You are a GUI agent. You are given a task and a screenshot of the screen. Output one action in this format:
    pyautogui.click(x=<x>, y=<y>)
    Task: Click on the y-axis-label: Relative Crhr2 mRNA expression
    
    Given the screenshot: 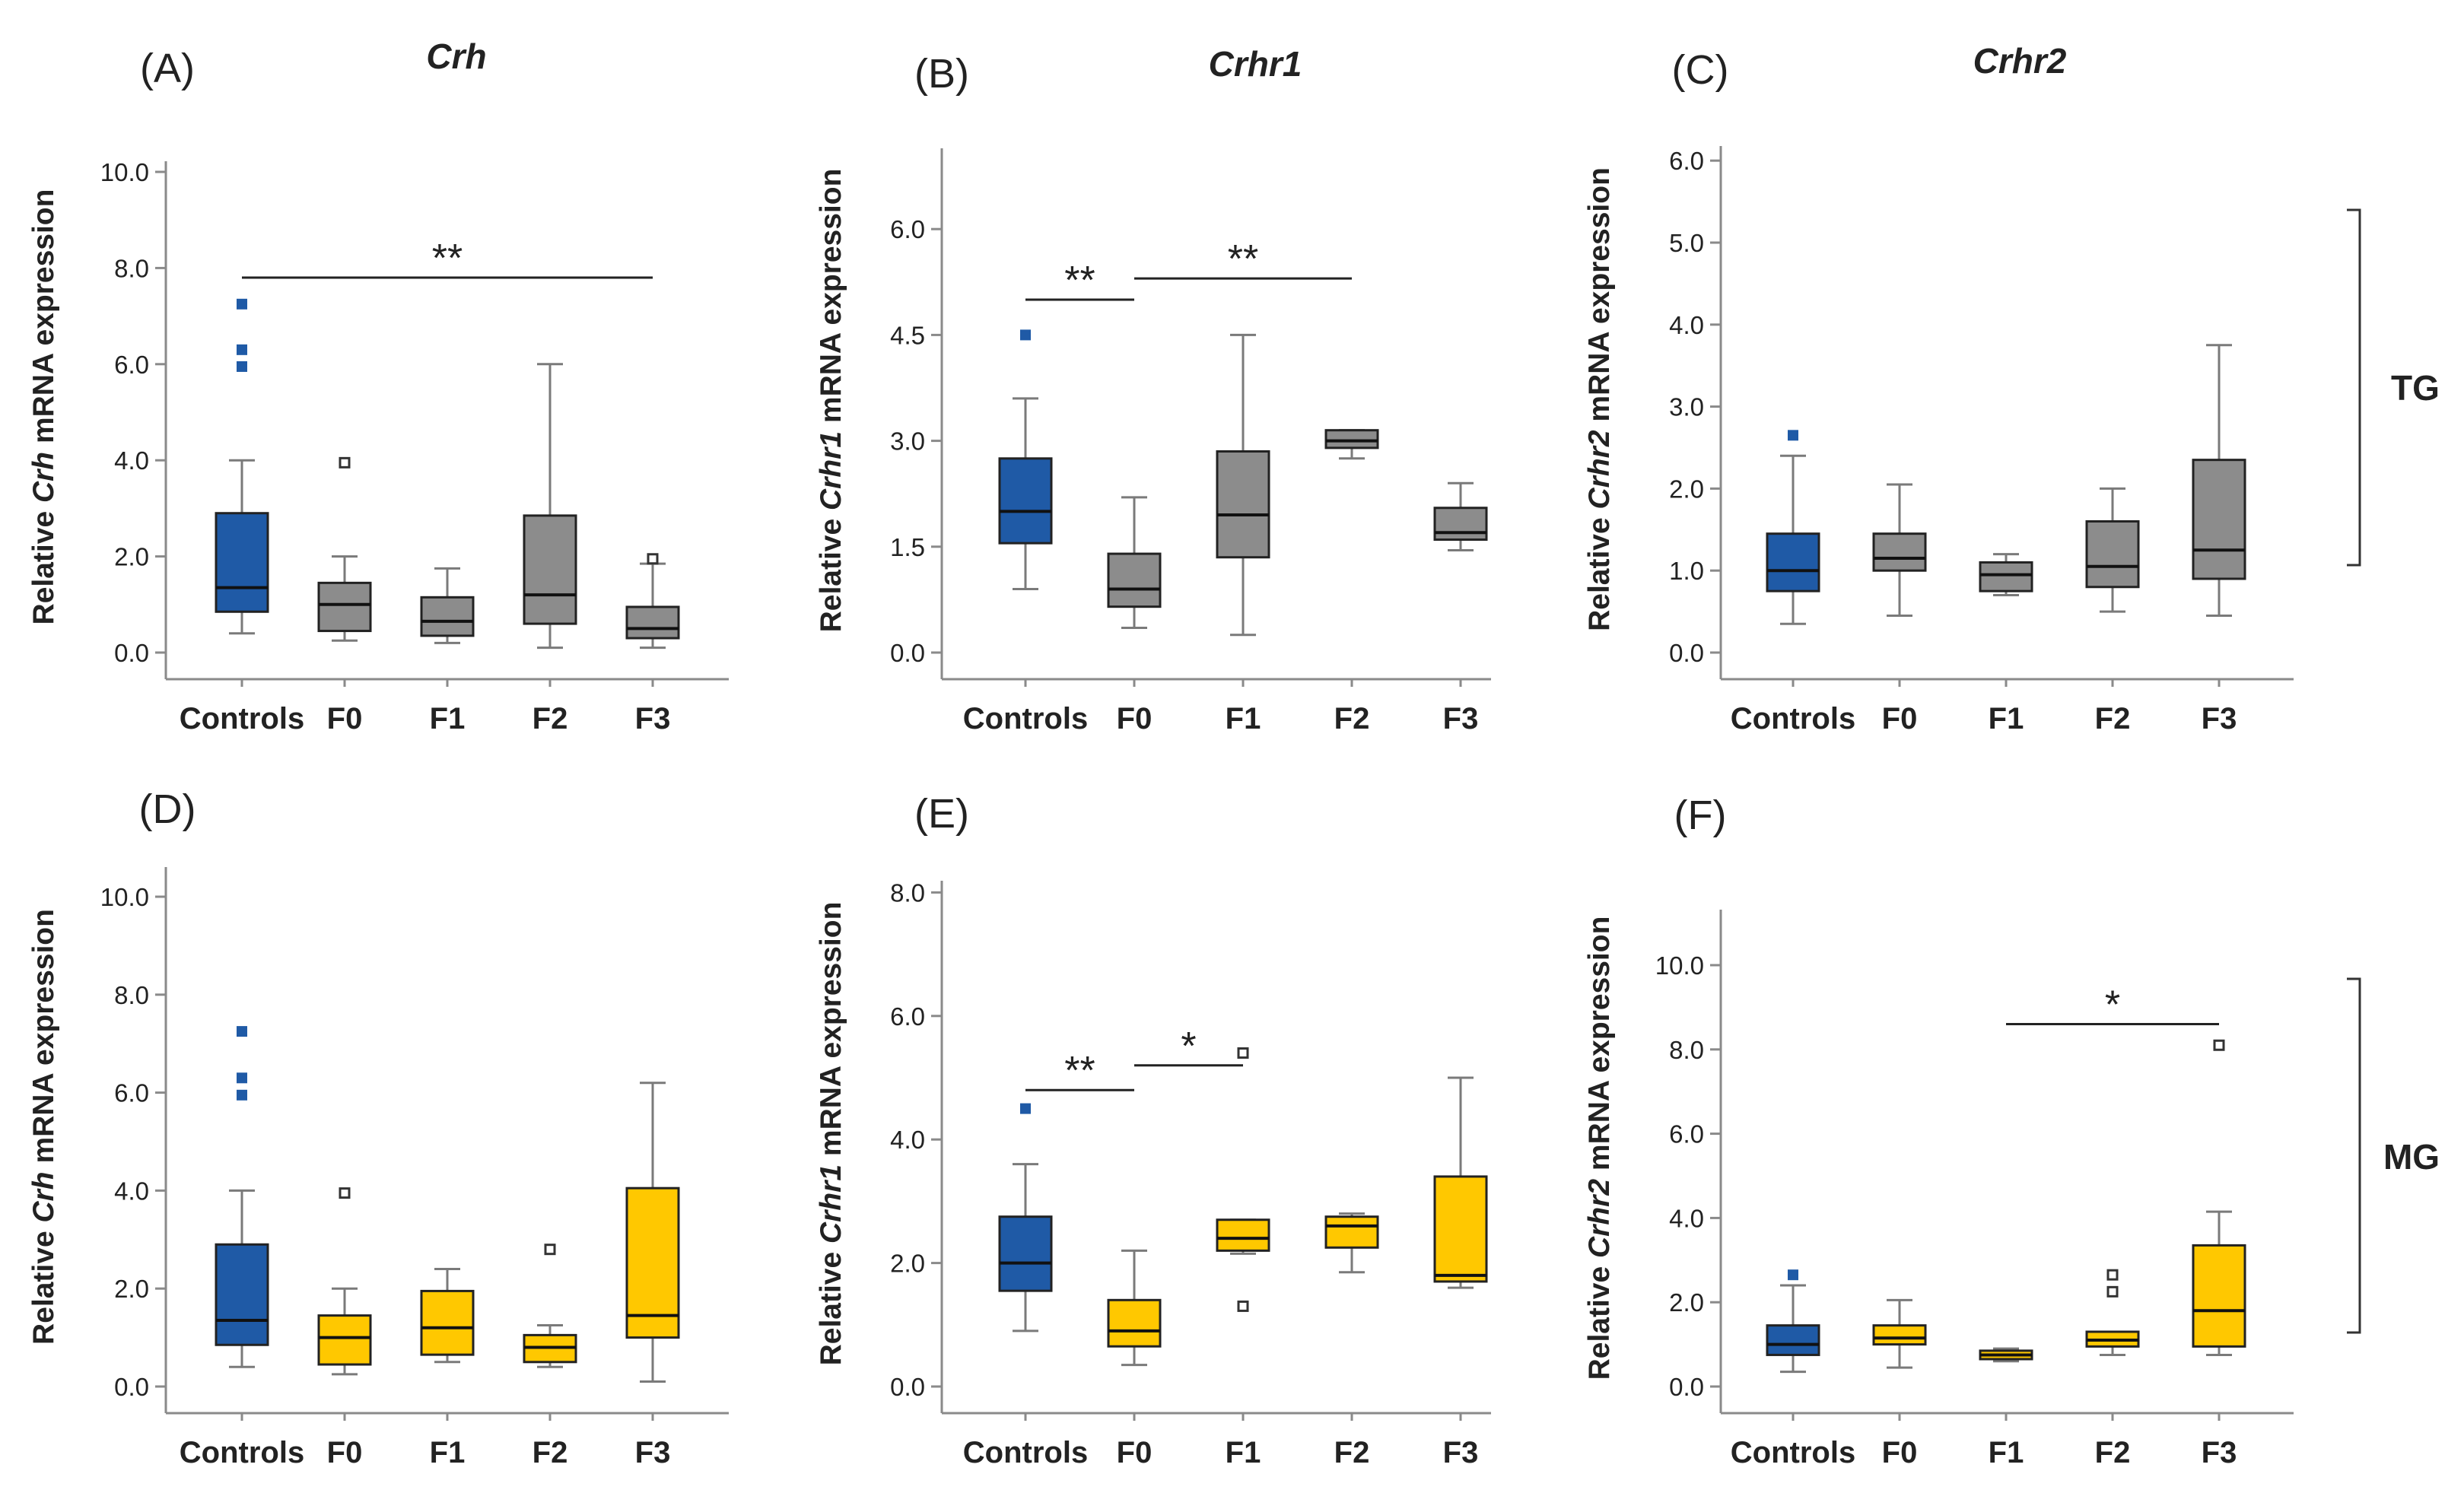 What is the action you would take?
    pyautogui.click(x=1599, y=1148)
    